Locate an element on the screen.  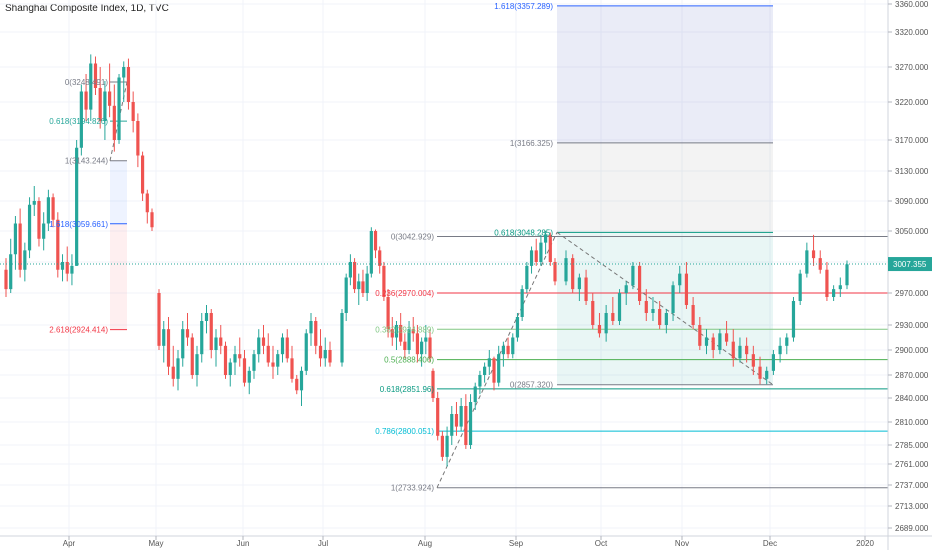
fib-label: 1(3166.325) is located at coordinates (531, 143).